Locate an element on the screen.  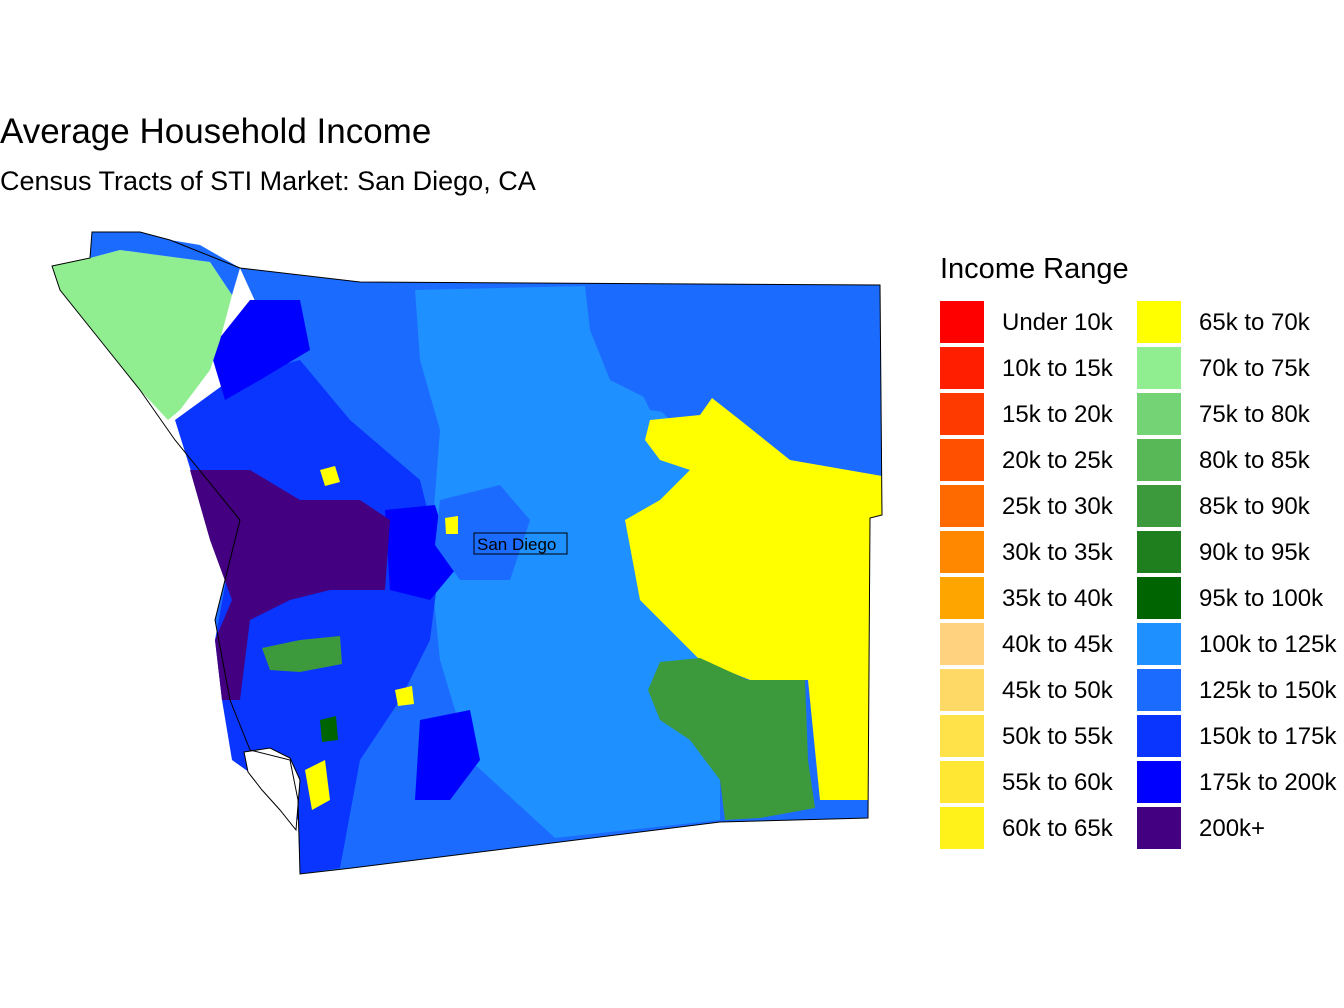
legend-label: 85k to 90k is located at coordinates (1254, 506).